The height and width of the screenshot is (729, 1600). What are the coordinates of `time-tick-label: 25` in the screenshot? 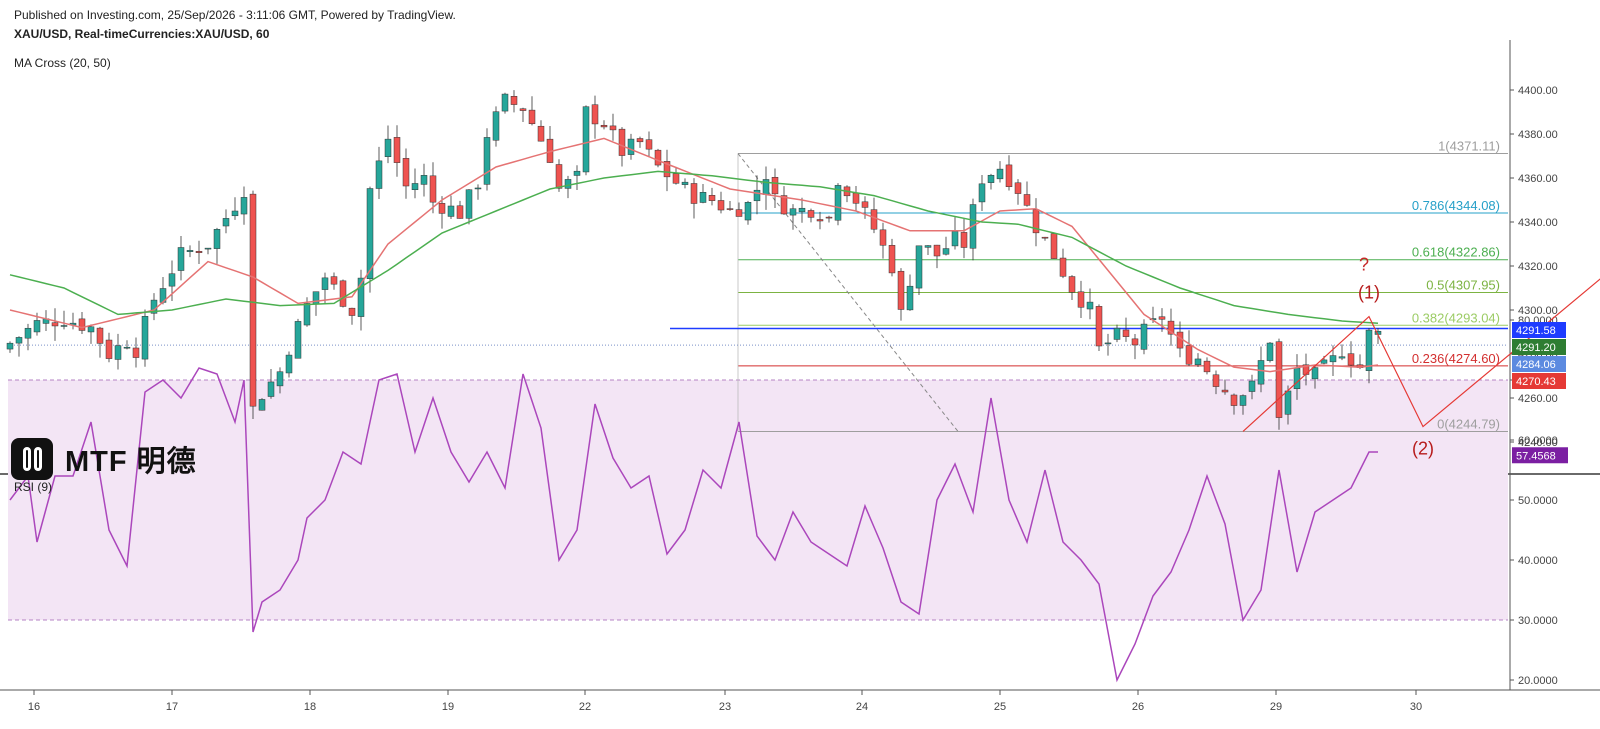 It's located at (1000, 707).